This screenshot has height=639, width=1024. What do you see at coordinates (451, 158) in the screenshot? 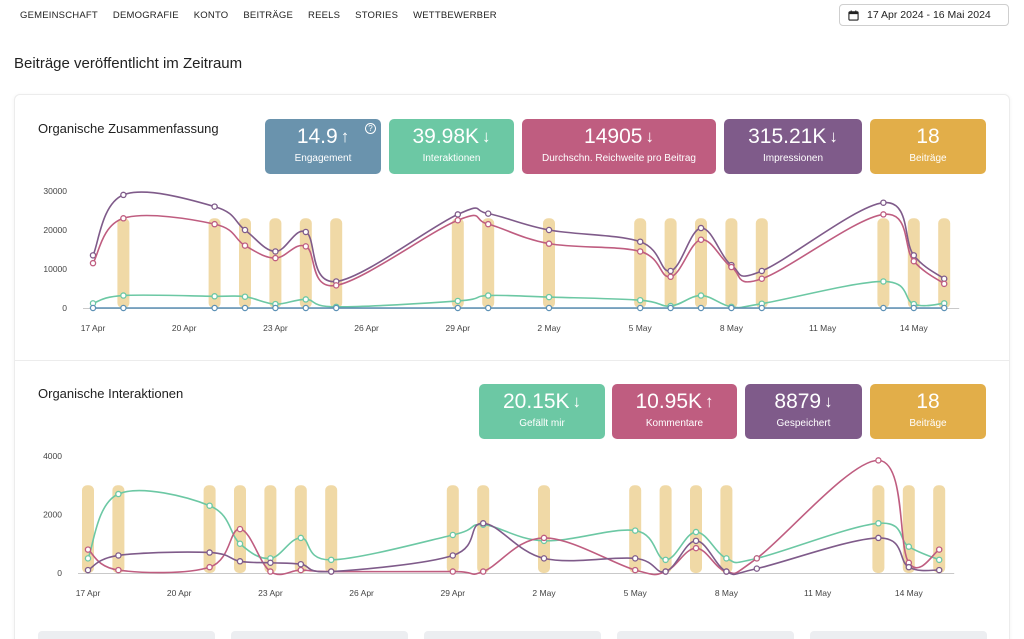
I see `kpi-label: Interaktionen` at bounding box center [451, 158].